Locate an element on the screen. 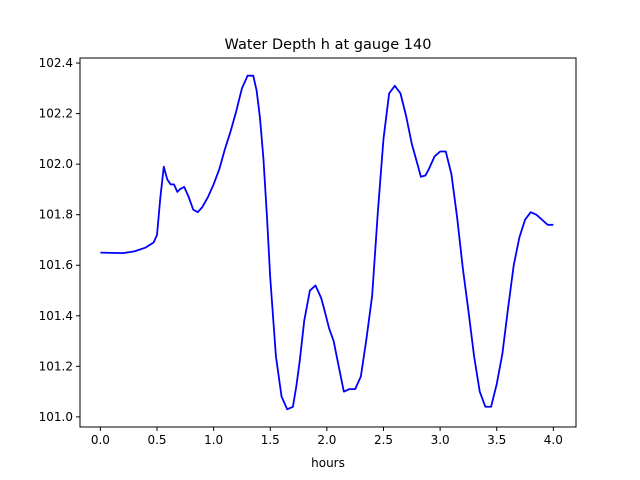 The width and height of the screenshot is (640, 480). x-tick-label: 2.0 is located at coordinates (326, 440).